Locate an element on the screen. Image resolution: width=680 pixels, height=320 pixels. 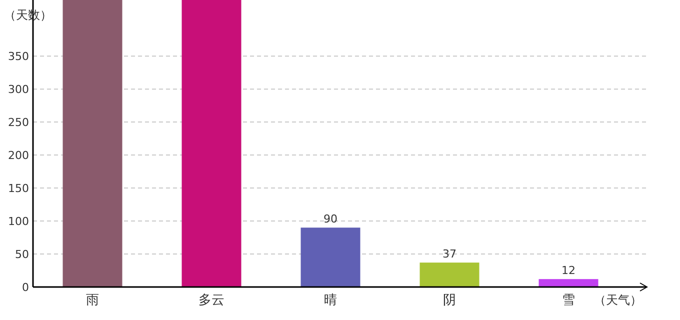
x-tick-label: 雨 is located at coordinates (92, 300).